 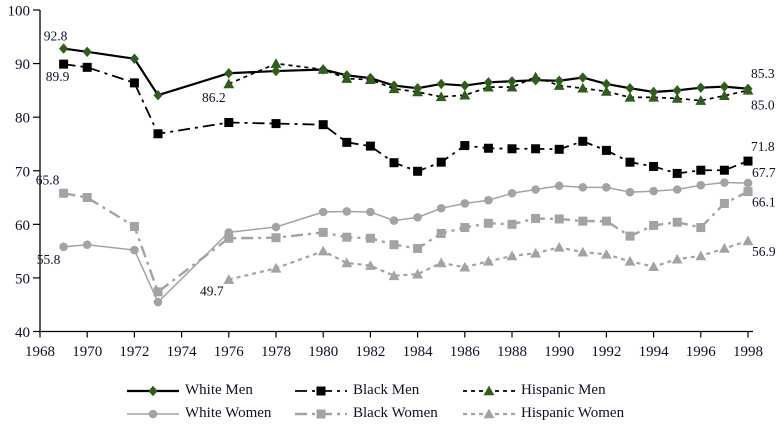 I want to click on svg-text: 1988, so click(x=512, y=352).